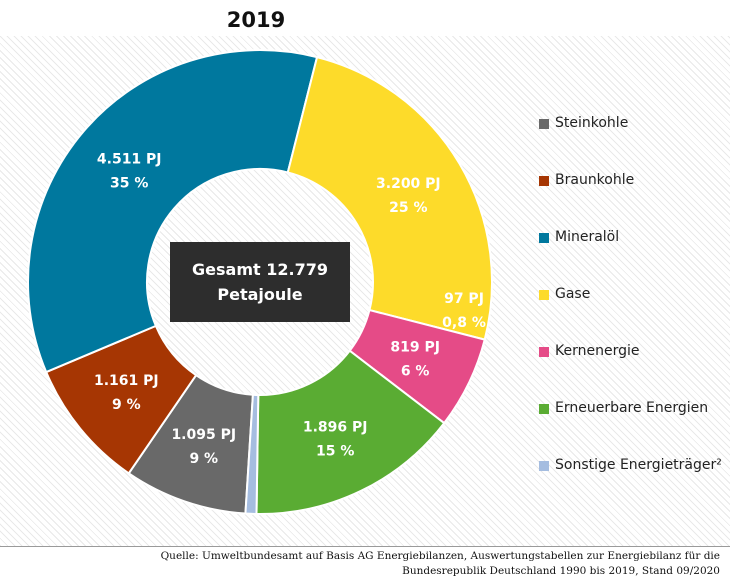 Image resolution: width=730 pixels, height=586 pixels. Describe the element at coordinates (464, 323) in the screenshot. I see `slice-percent-label: 0,8 %` at that location.